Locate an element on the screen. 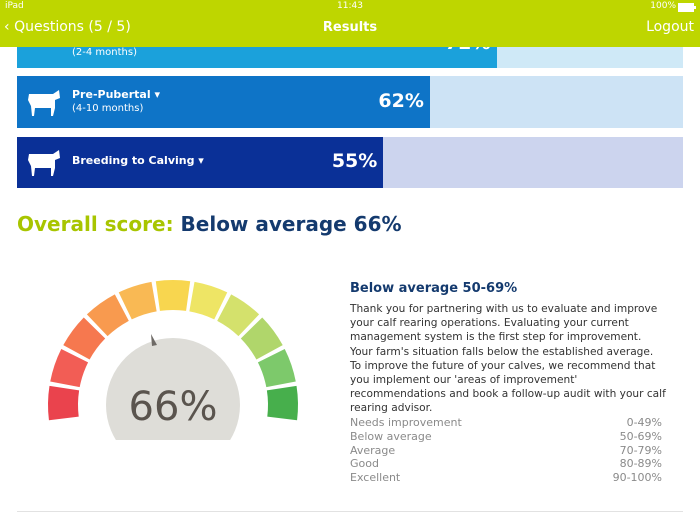 This screenshot has height=525, width=700. gauge-score: 66% is located at coordinates (173, 407).